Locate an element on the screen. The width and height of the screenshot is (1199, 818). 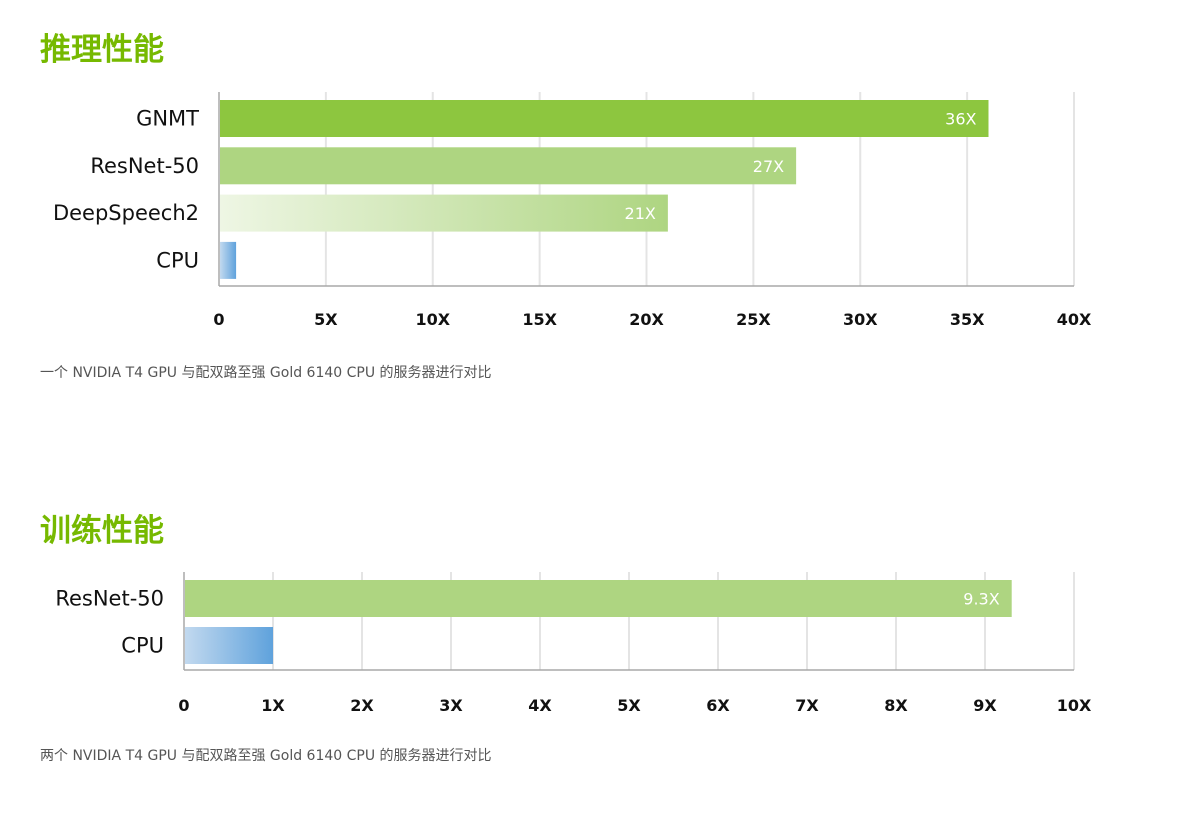
inference-tick-label: 35X is located at coordinates (967, 319).